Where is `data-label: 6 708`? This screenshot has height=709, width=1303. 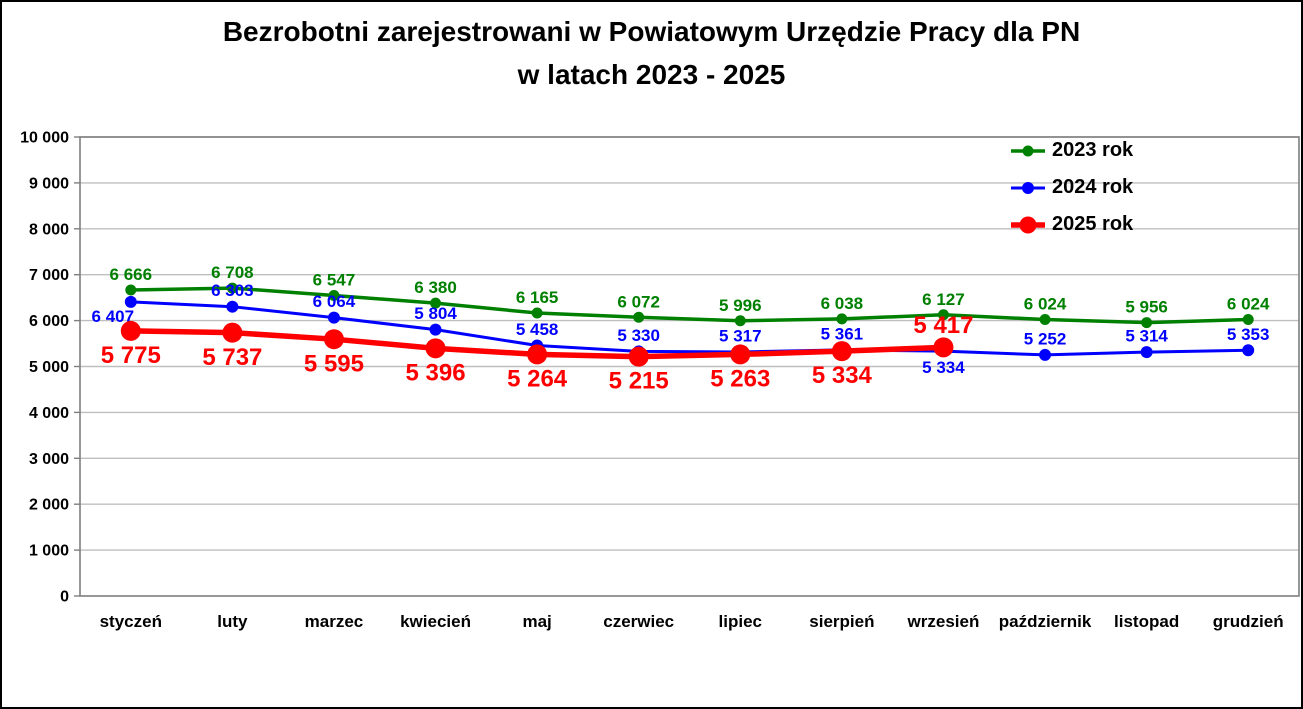
data-label: 6 708 is located at coordinates (232, 272).